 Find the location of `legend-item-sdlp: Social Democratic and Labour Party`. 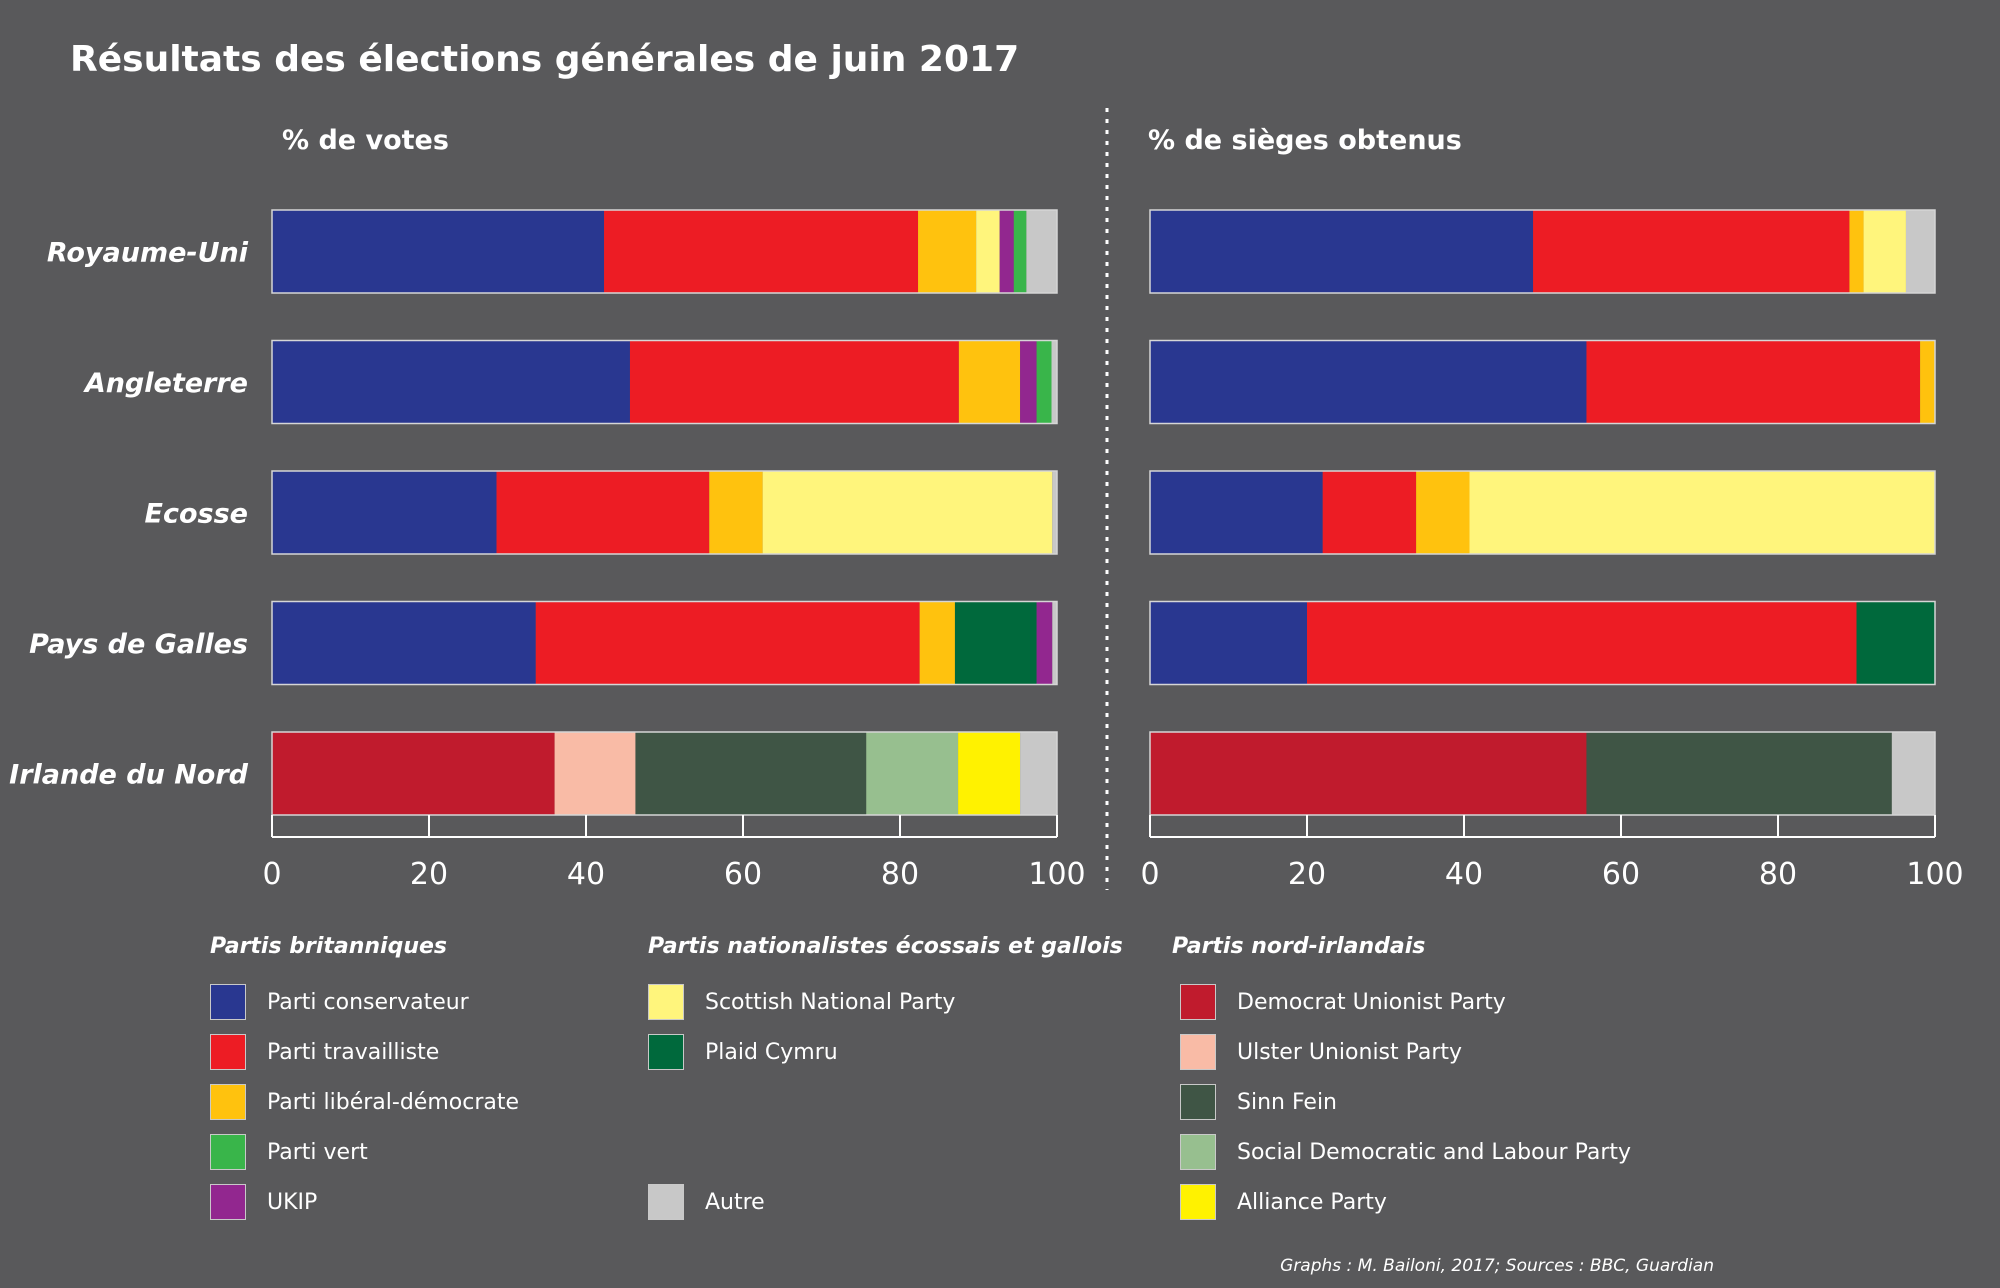

legend-item-sdlp: Social Democratic and Labour Party is located at coordinates (1405, 1152).